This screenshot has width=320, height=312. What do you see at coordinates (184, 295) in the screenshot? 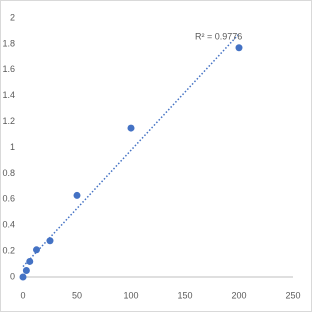
I see `x-tick-label: 150` at bounding box center [184, 295].